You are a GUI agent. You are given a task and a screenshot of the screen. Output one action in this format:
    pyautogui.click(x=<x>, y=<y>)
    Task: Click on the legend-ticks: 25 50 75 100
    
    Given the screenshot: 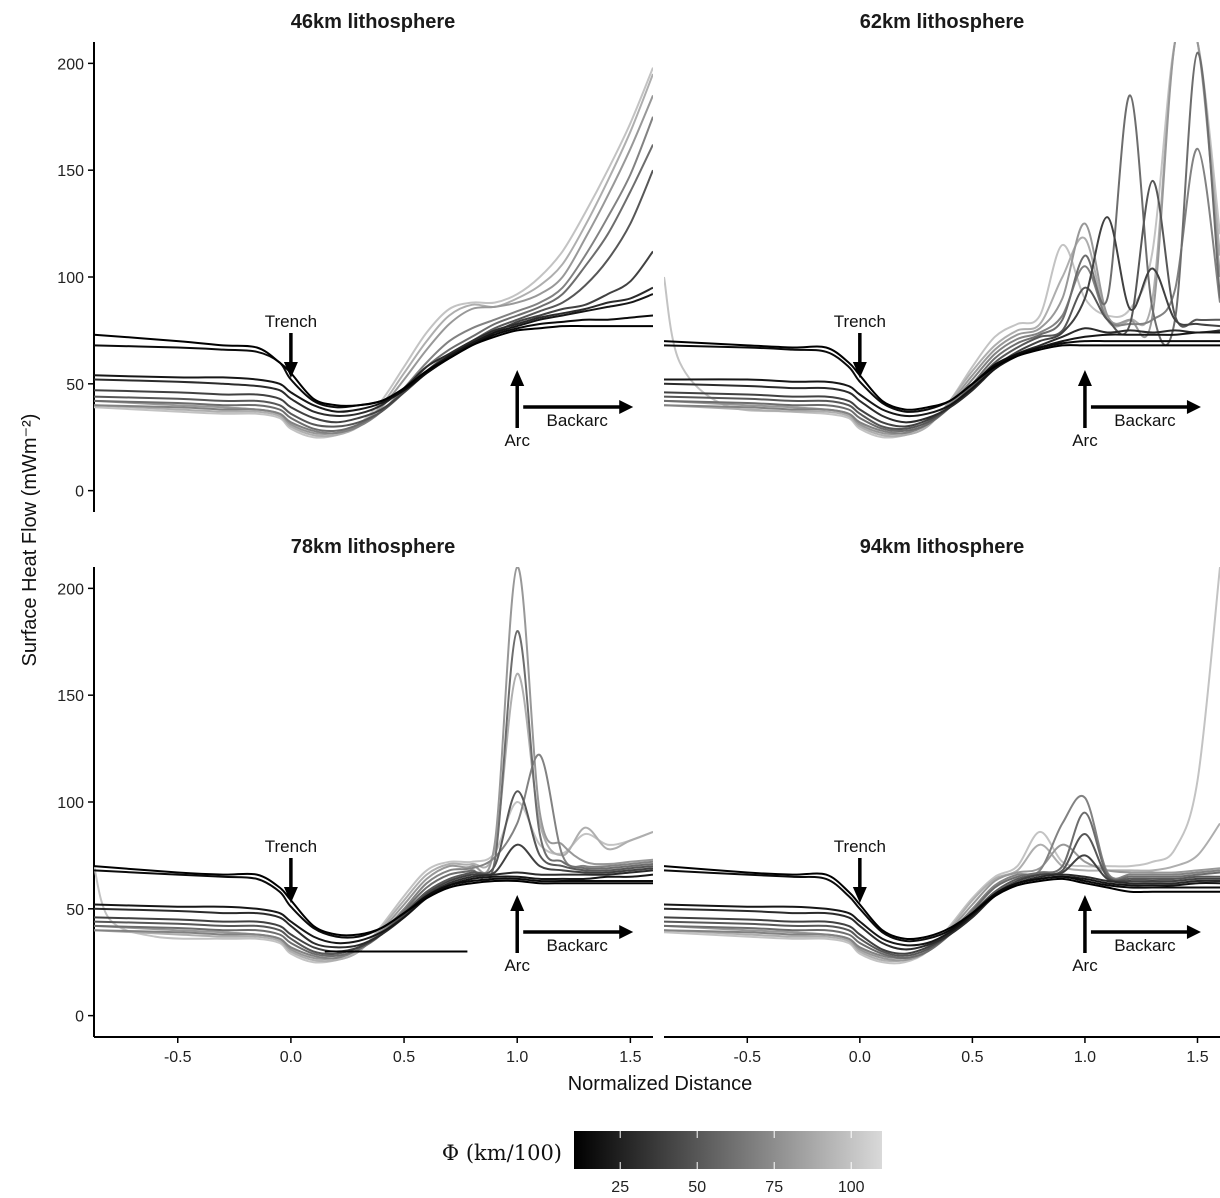 What is the action you would take?
    pyautogui.click(x=738, y=1163)
    